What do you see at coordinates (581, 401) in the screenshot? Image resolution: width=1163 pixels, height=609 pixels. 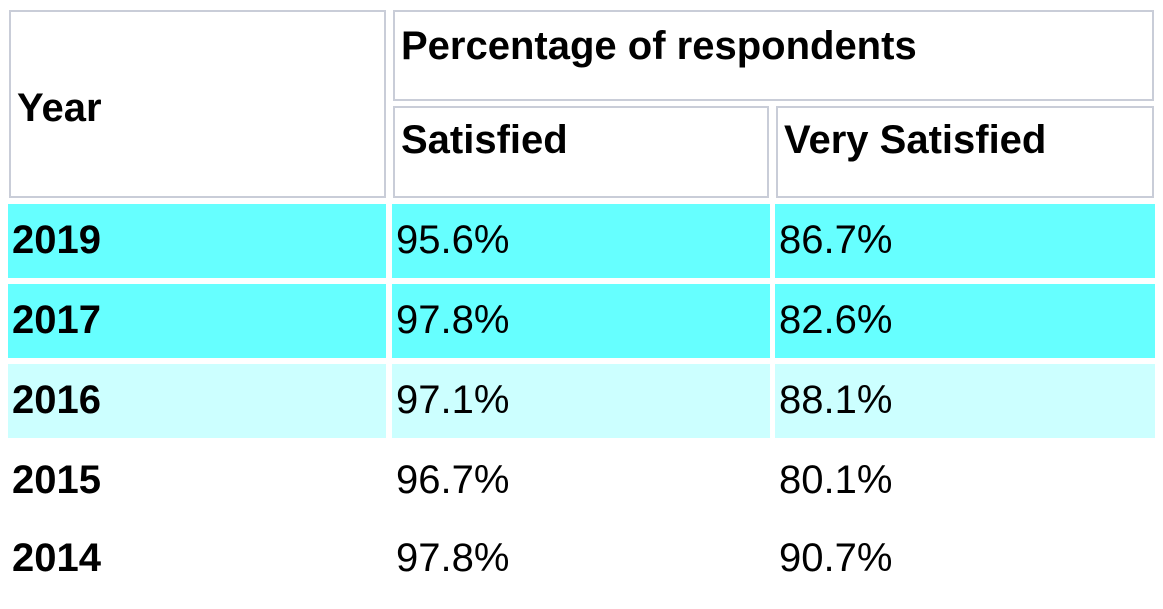 I see `cell-satisfied: 97.1%` at bounding box center [581, 401].